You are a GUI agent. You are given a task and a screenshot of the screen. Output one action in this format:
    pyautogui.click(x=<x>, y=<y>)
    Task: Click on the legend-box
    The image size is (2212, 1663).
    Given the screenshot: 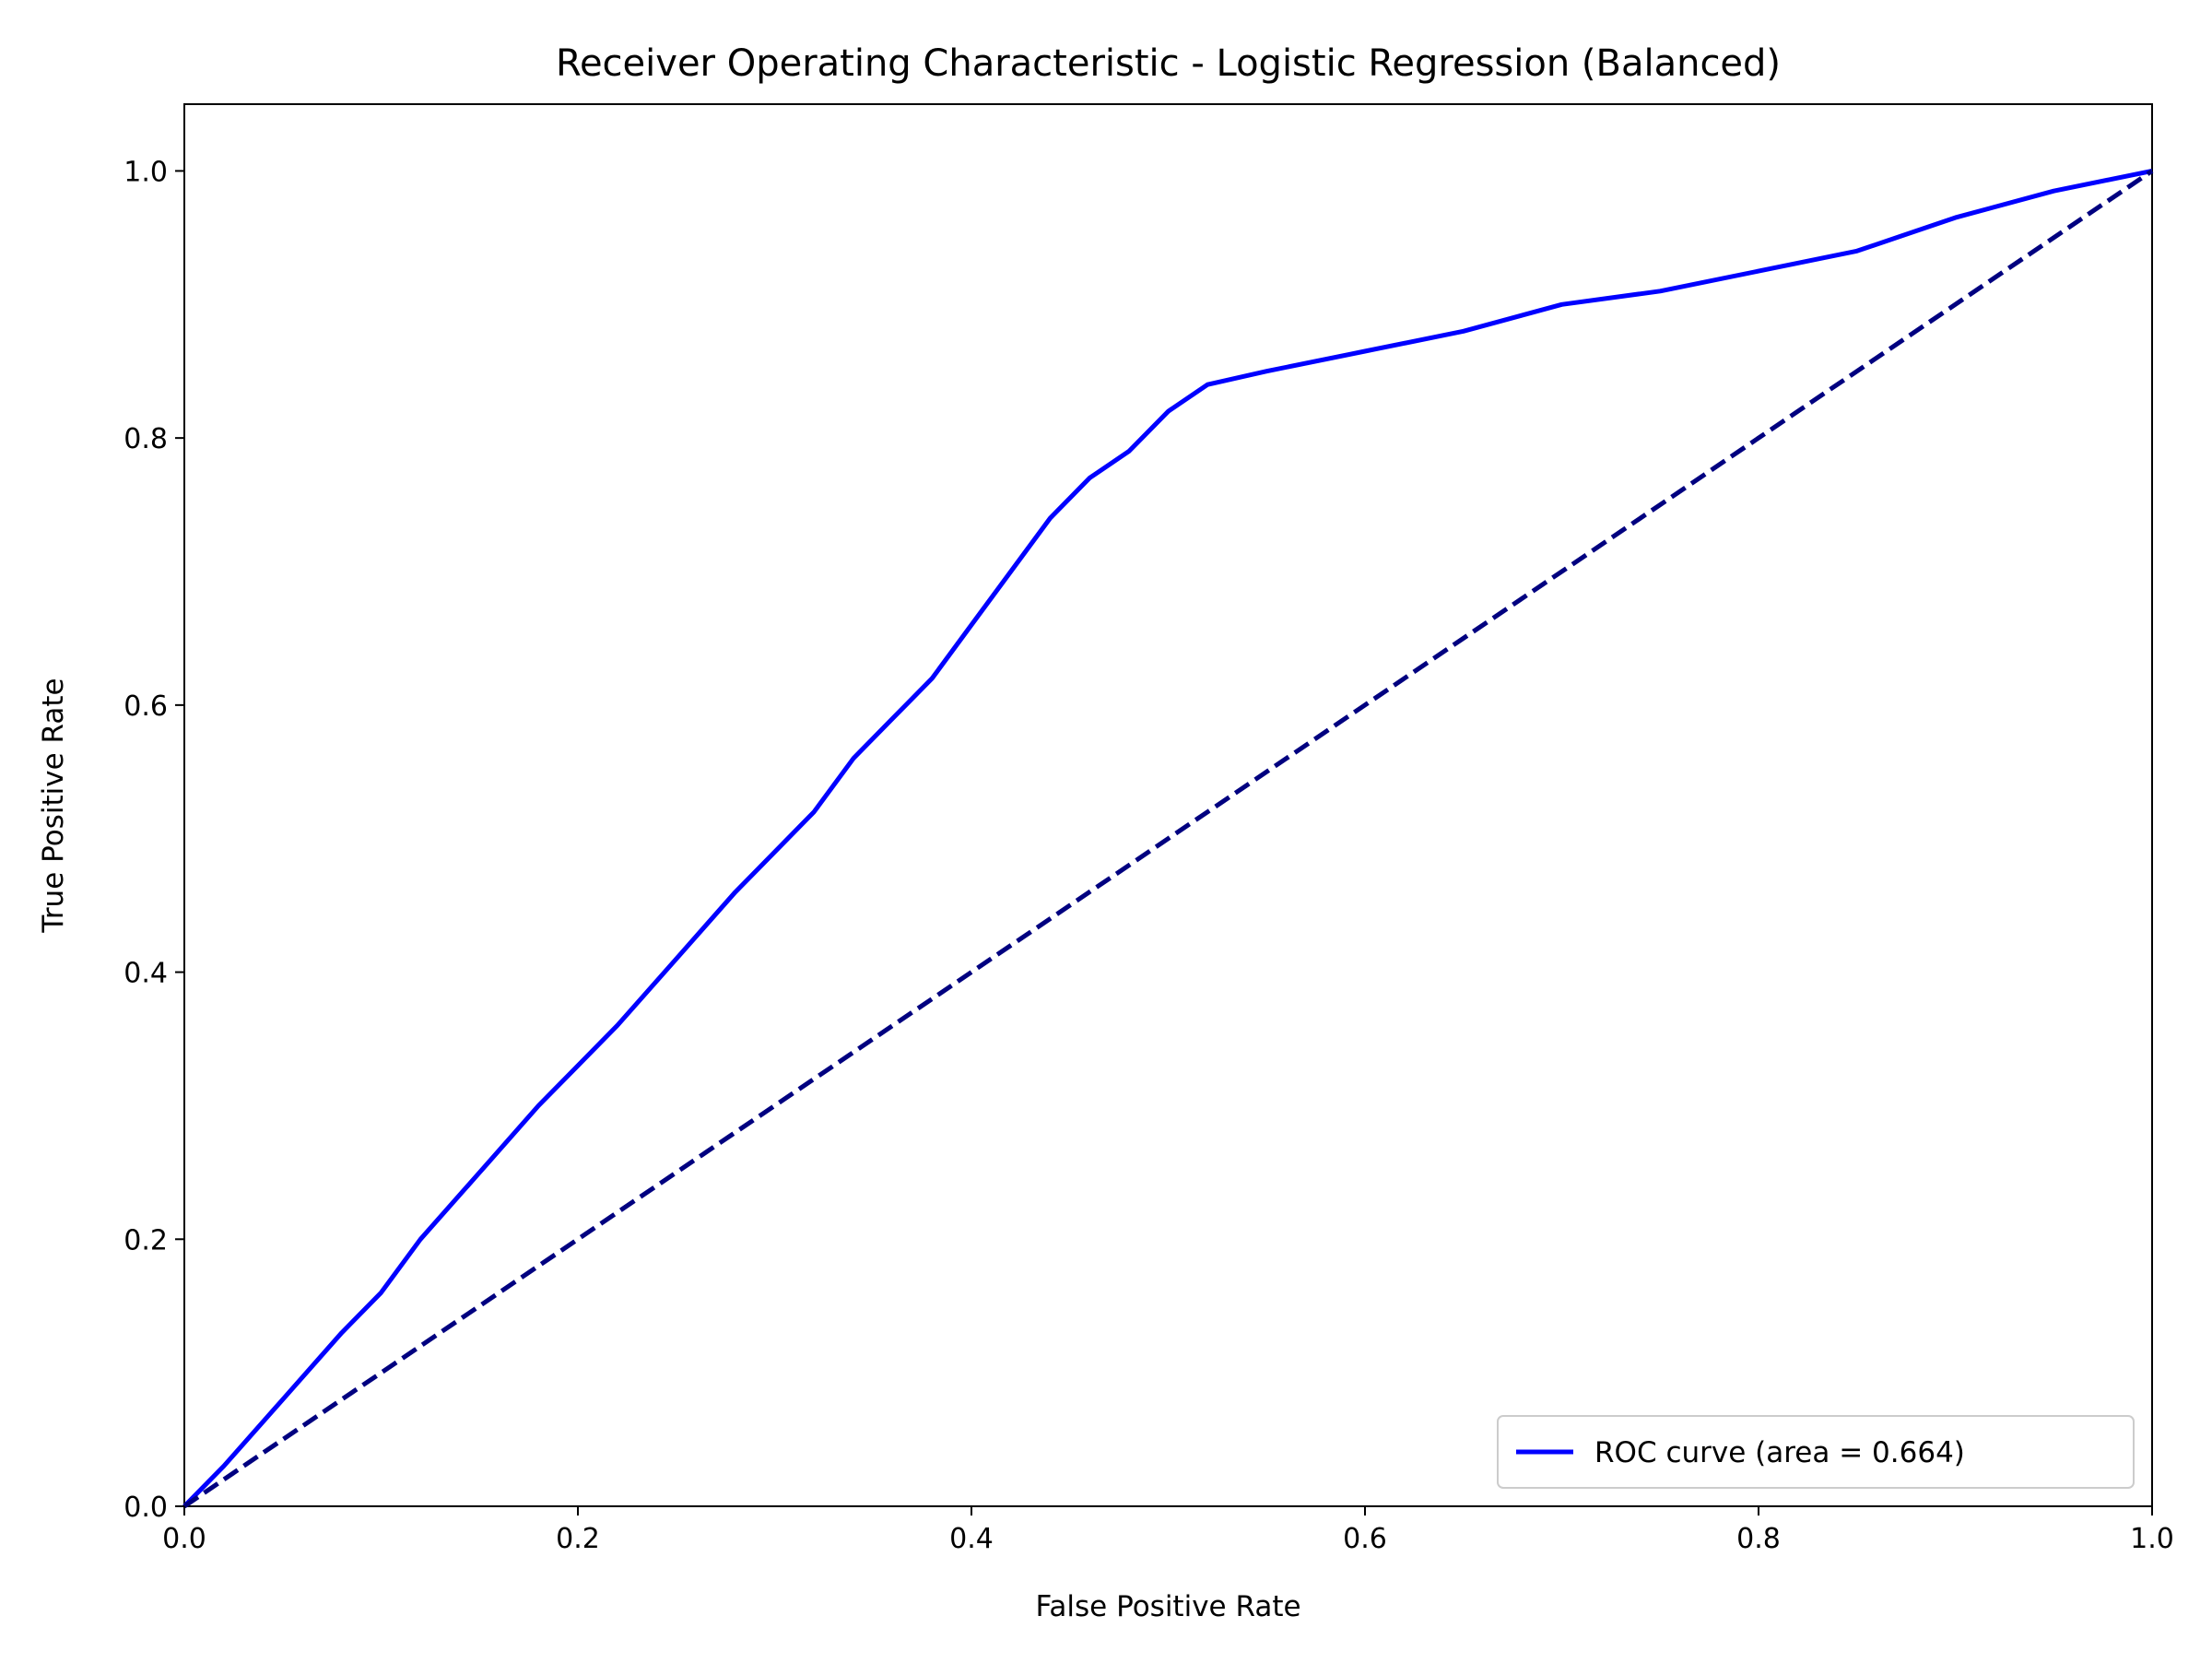 What is the action you would take?
    pyautogui.click(x=1816, y=1452)
    